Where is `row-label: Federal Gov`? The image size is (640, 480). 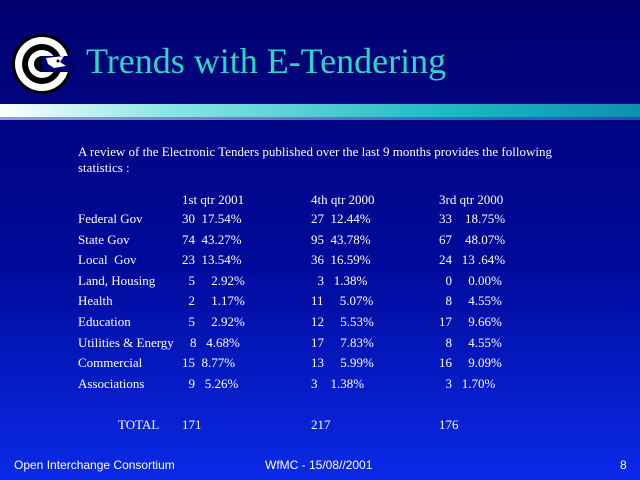
row-label: Federal Gov is located at coordinates (110, 218).